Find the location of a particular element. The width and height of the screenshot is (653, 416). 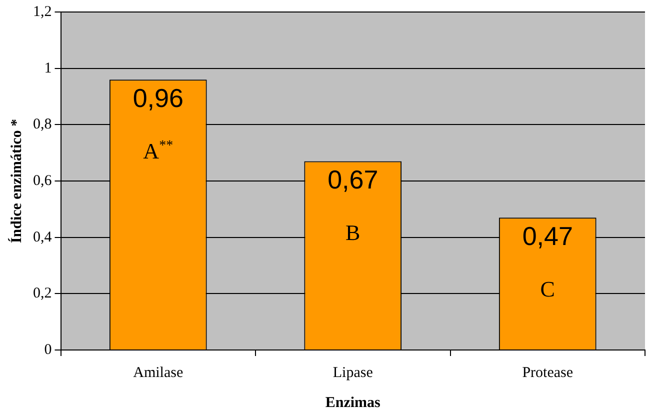

x-tick-label: Amilase is located at coordinates (158, 372).